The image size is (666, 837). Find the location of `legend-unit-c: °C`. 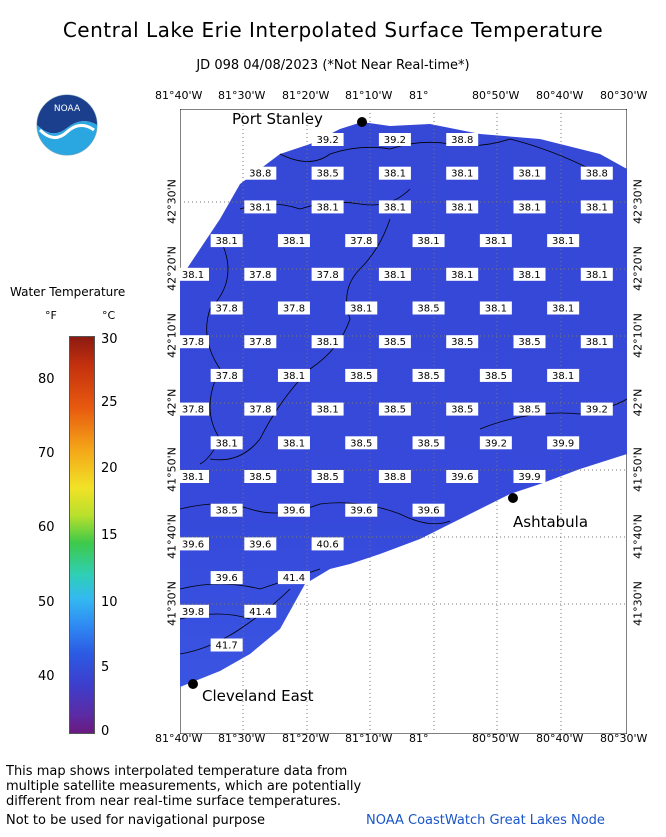

legend-unit-c: °C is located at coordinates (109, 315).